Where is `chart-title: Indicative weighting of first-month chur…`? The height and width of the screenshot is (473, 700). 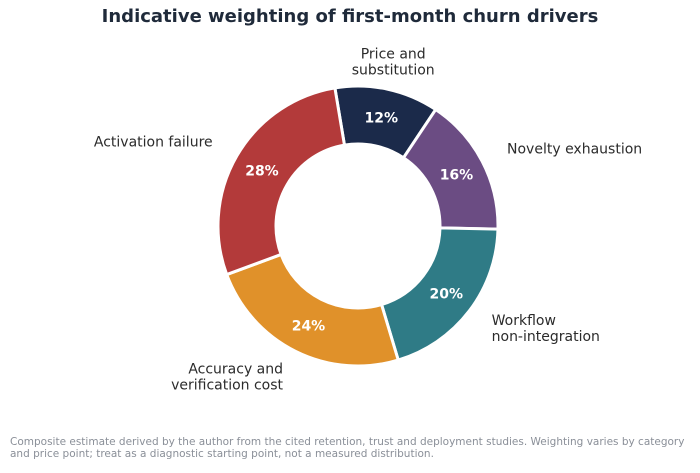 chart-title: Indicative weighting of first-month chur… is located at coordinates (350, 16).